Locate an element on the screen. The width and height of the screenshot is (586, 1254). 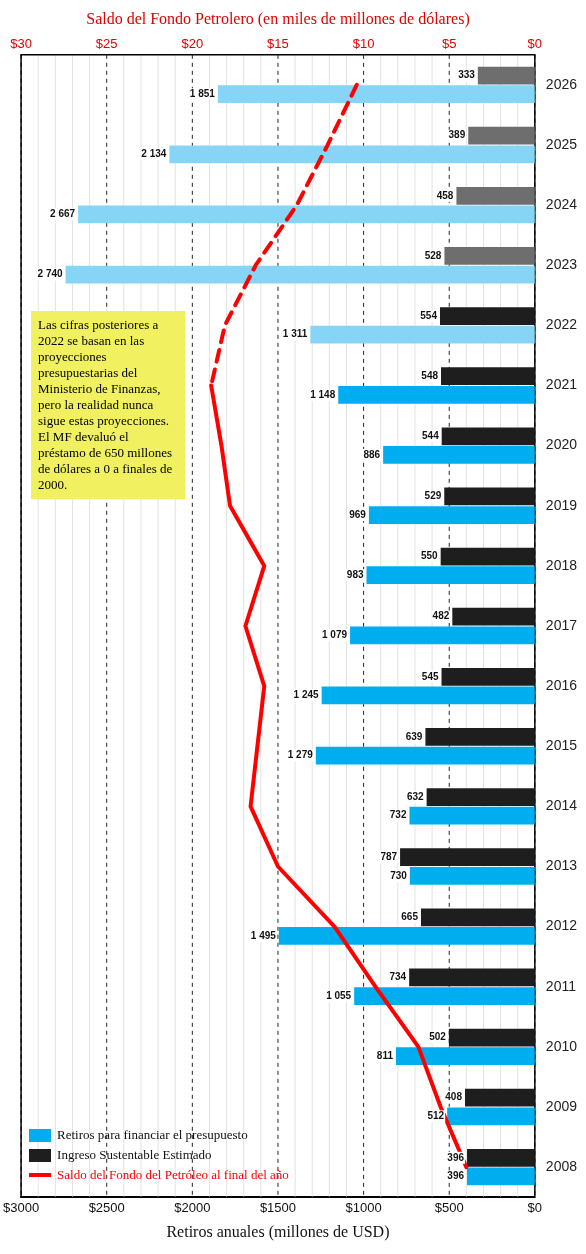
data-label: 1 851 is located at coordinates (202, 93).